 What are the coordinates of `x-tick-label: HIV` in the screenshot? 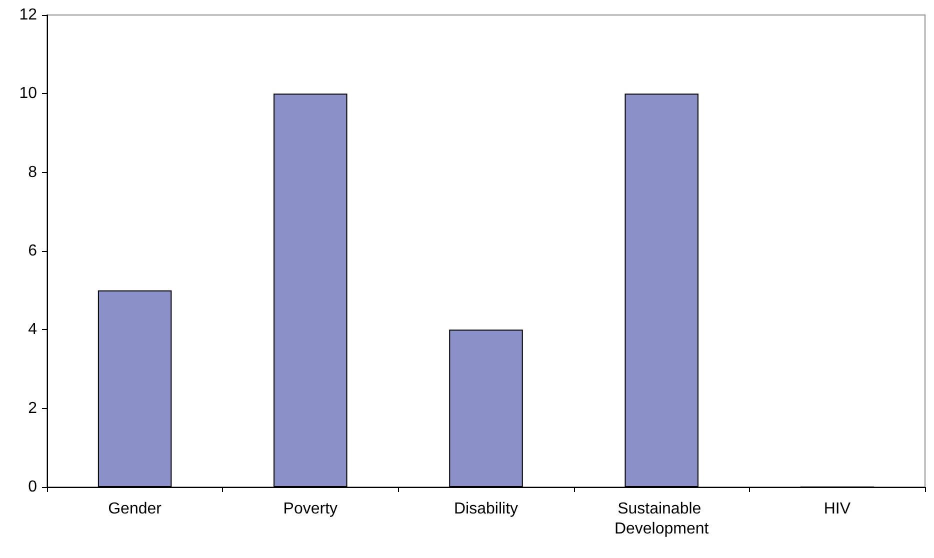 It's located at (837, 509).